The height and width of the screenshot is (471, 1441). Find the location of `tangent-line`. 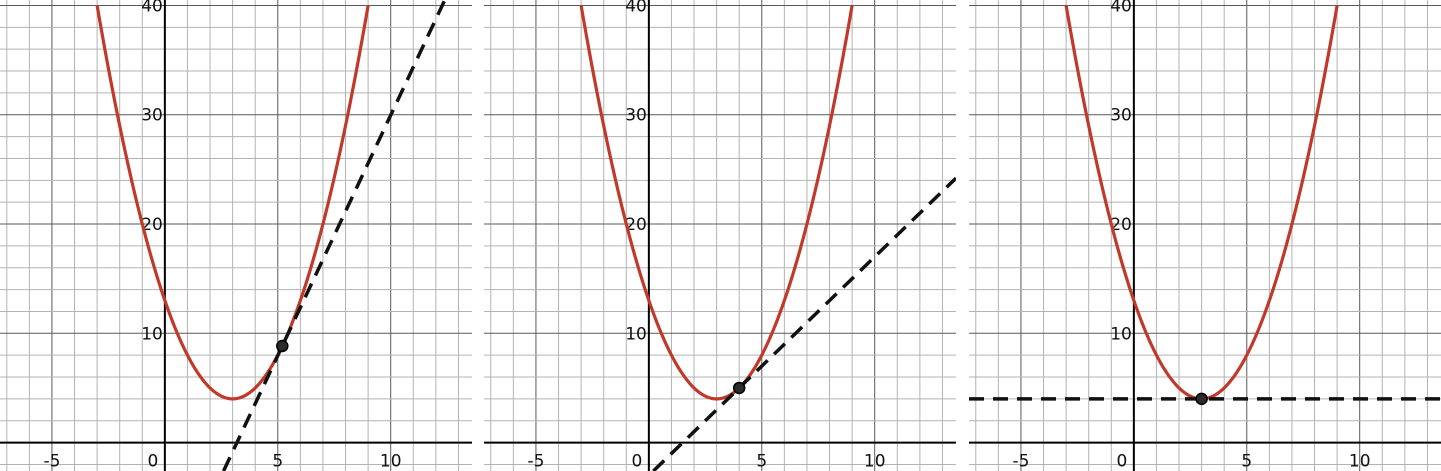

tangent-line is located at coordinates (804, 323).